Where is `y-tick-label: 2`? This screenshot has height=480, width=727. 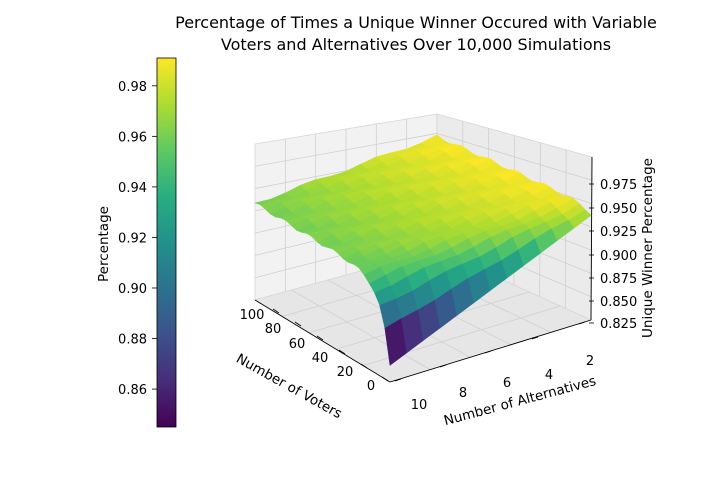 y-tick-label: 2 is located at coordinates (590, 361).